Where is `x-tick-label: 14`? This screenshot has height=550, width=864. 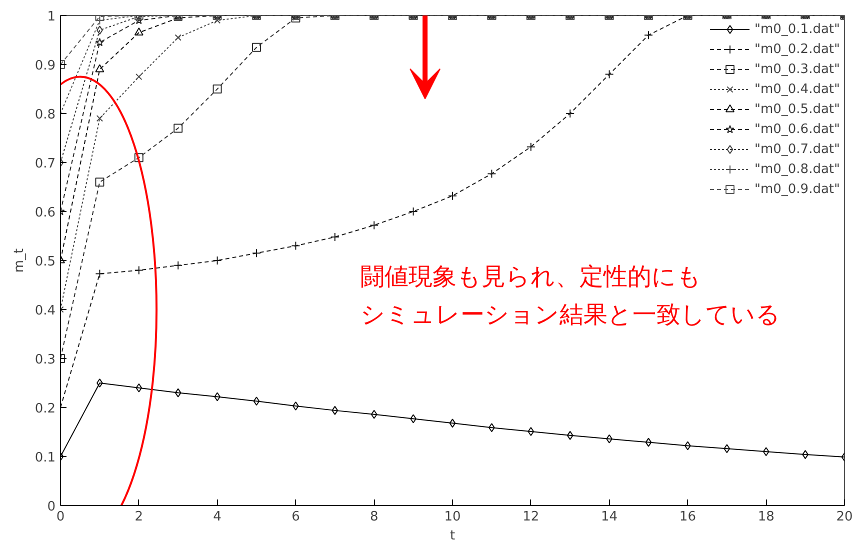 x-tick-label: 14 is located at coordinates (609, 517).